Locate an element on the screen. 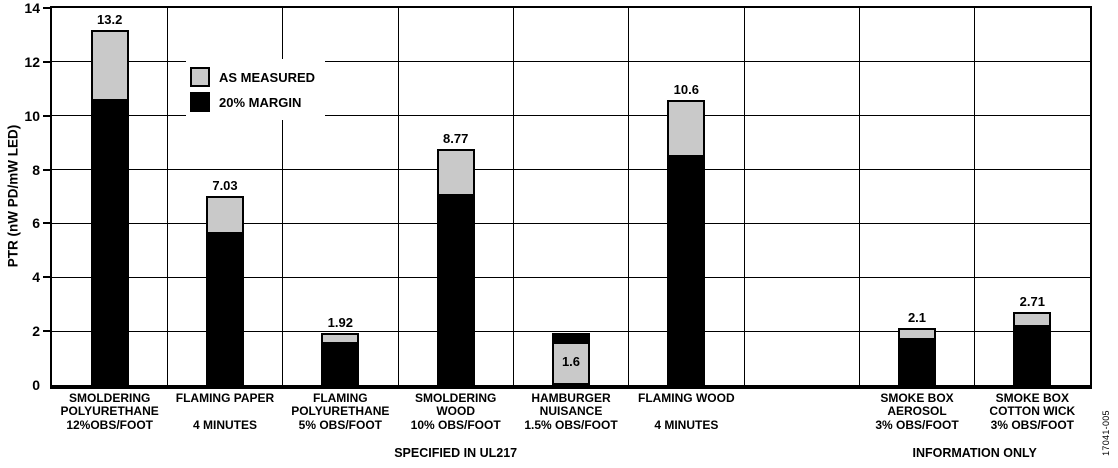 This screenshot has height=468, width=1118. y-axis-title: PTR (nW PD/mW LED) is located at coordinates (13, 196).